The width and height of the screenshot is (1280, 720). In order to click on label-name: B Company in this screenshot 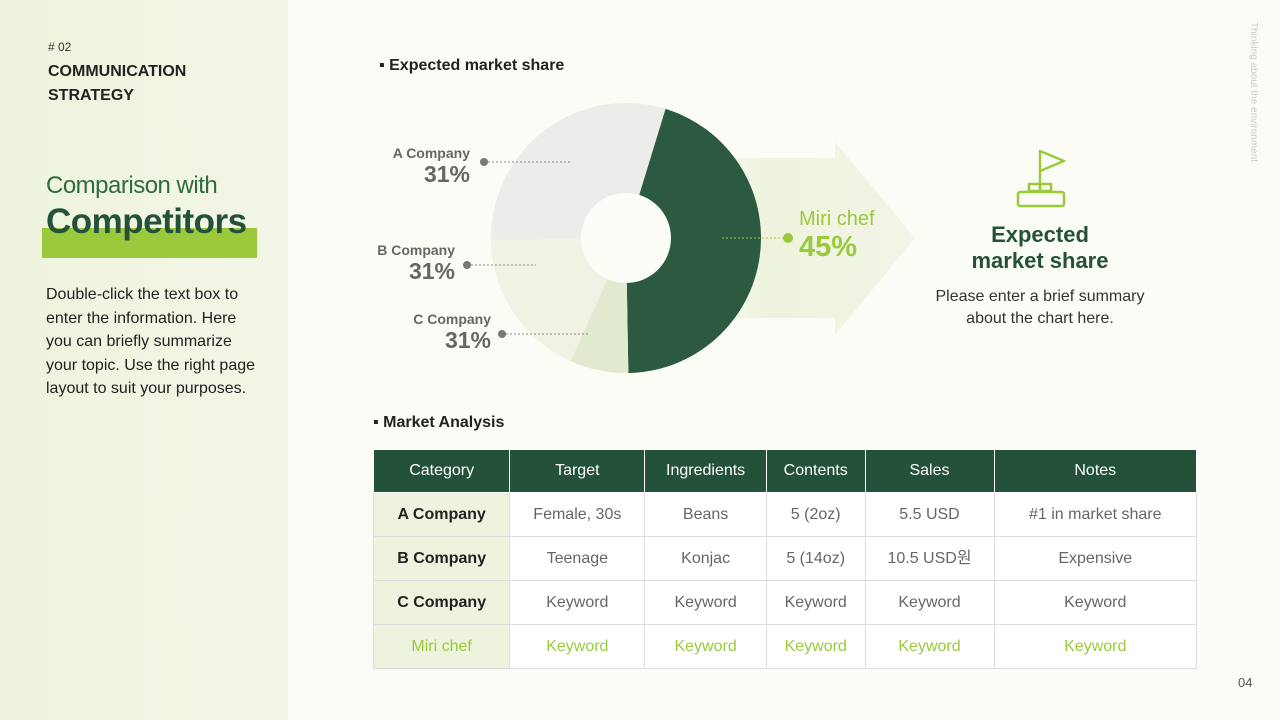, I will do `click(416, 250)`.